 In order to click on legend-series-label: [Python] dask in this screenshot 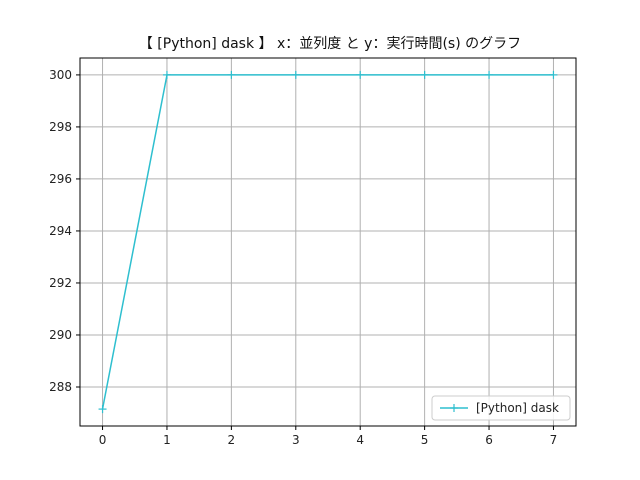, I will do `click(517, 408)`.